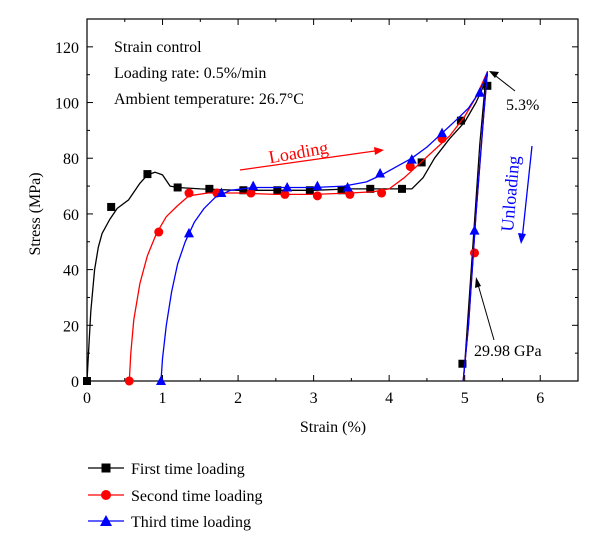 The width and height of the screenshot is (600, 552). Describe the element at coordinates (71, 215) in the screenshot. I see `y-tick-label-3: 60` at that location.